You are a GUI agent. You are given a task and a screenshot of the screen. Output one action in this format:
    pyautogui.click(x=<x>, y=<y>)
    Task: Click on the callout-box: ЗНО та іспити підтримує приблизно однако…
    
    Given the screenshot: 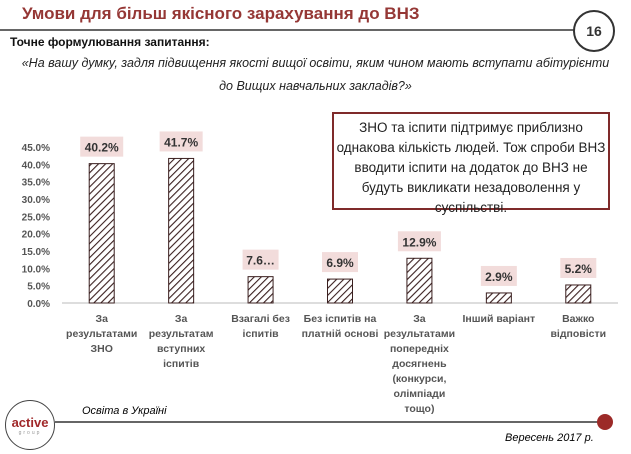 What is the action you would take?
    pyautogui.click(x=471, y=163)
    